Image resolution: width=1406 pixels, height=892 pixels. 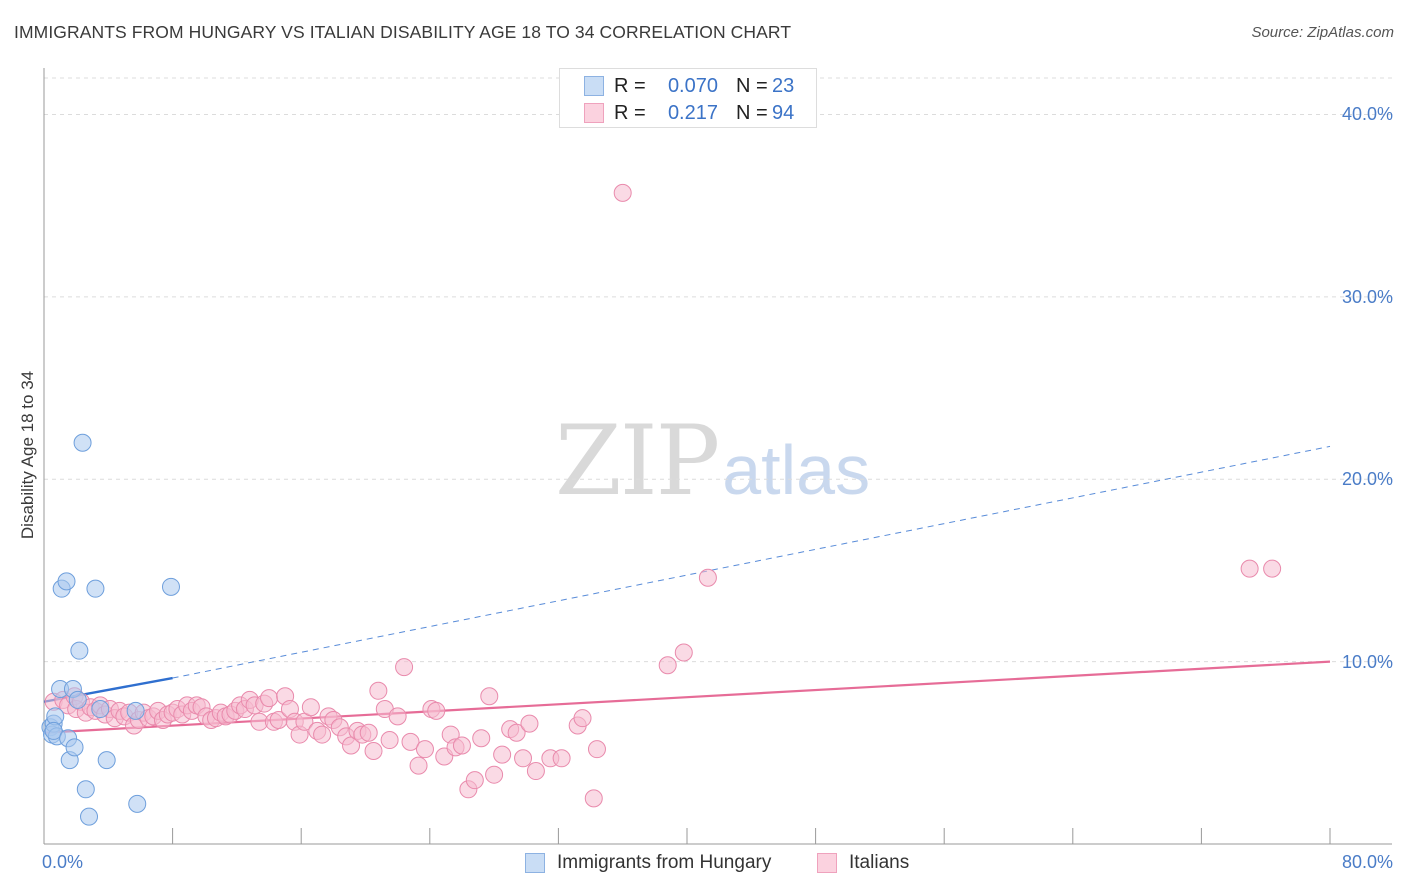 I want to click on correlation-legend: R = 0.070 N = 23 R = 0.217 N = 94, so click(x=688, y=98).